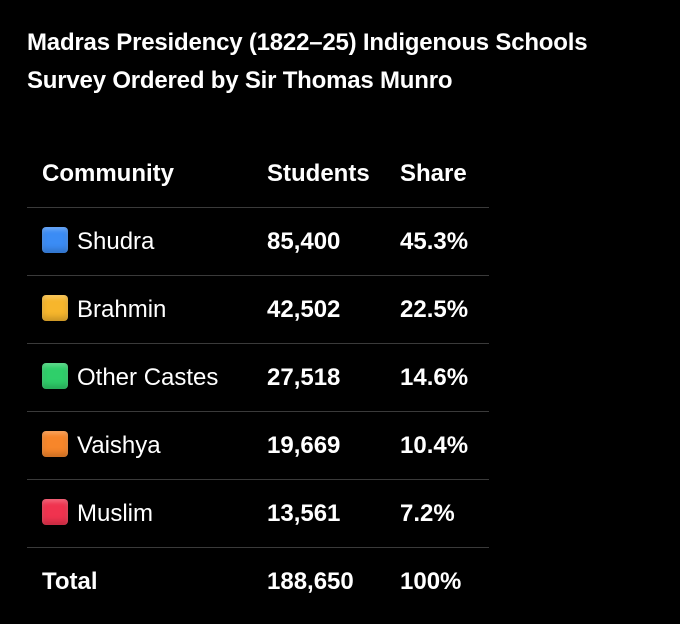 Image resolution: width=680 pixels, height=624 pixels. What do you see at coordinates (55, 444) in the screenshot?
I see `orange-square-icon` at bounding box center [55, 444].